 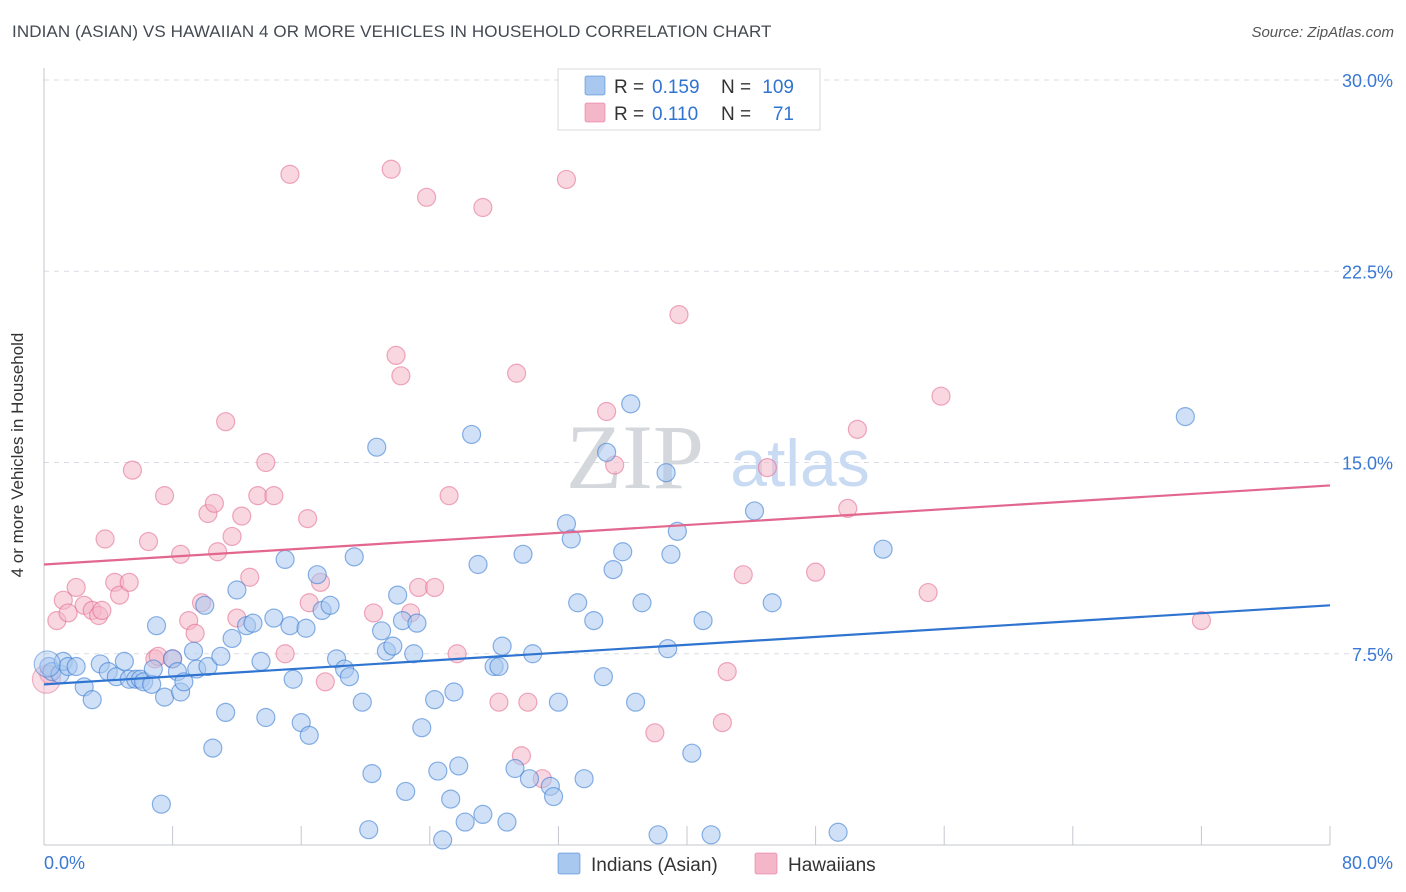 I want to click on trend-line-hawaiians, so click(x=687, y=525).